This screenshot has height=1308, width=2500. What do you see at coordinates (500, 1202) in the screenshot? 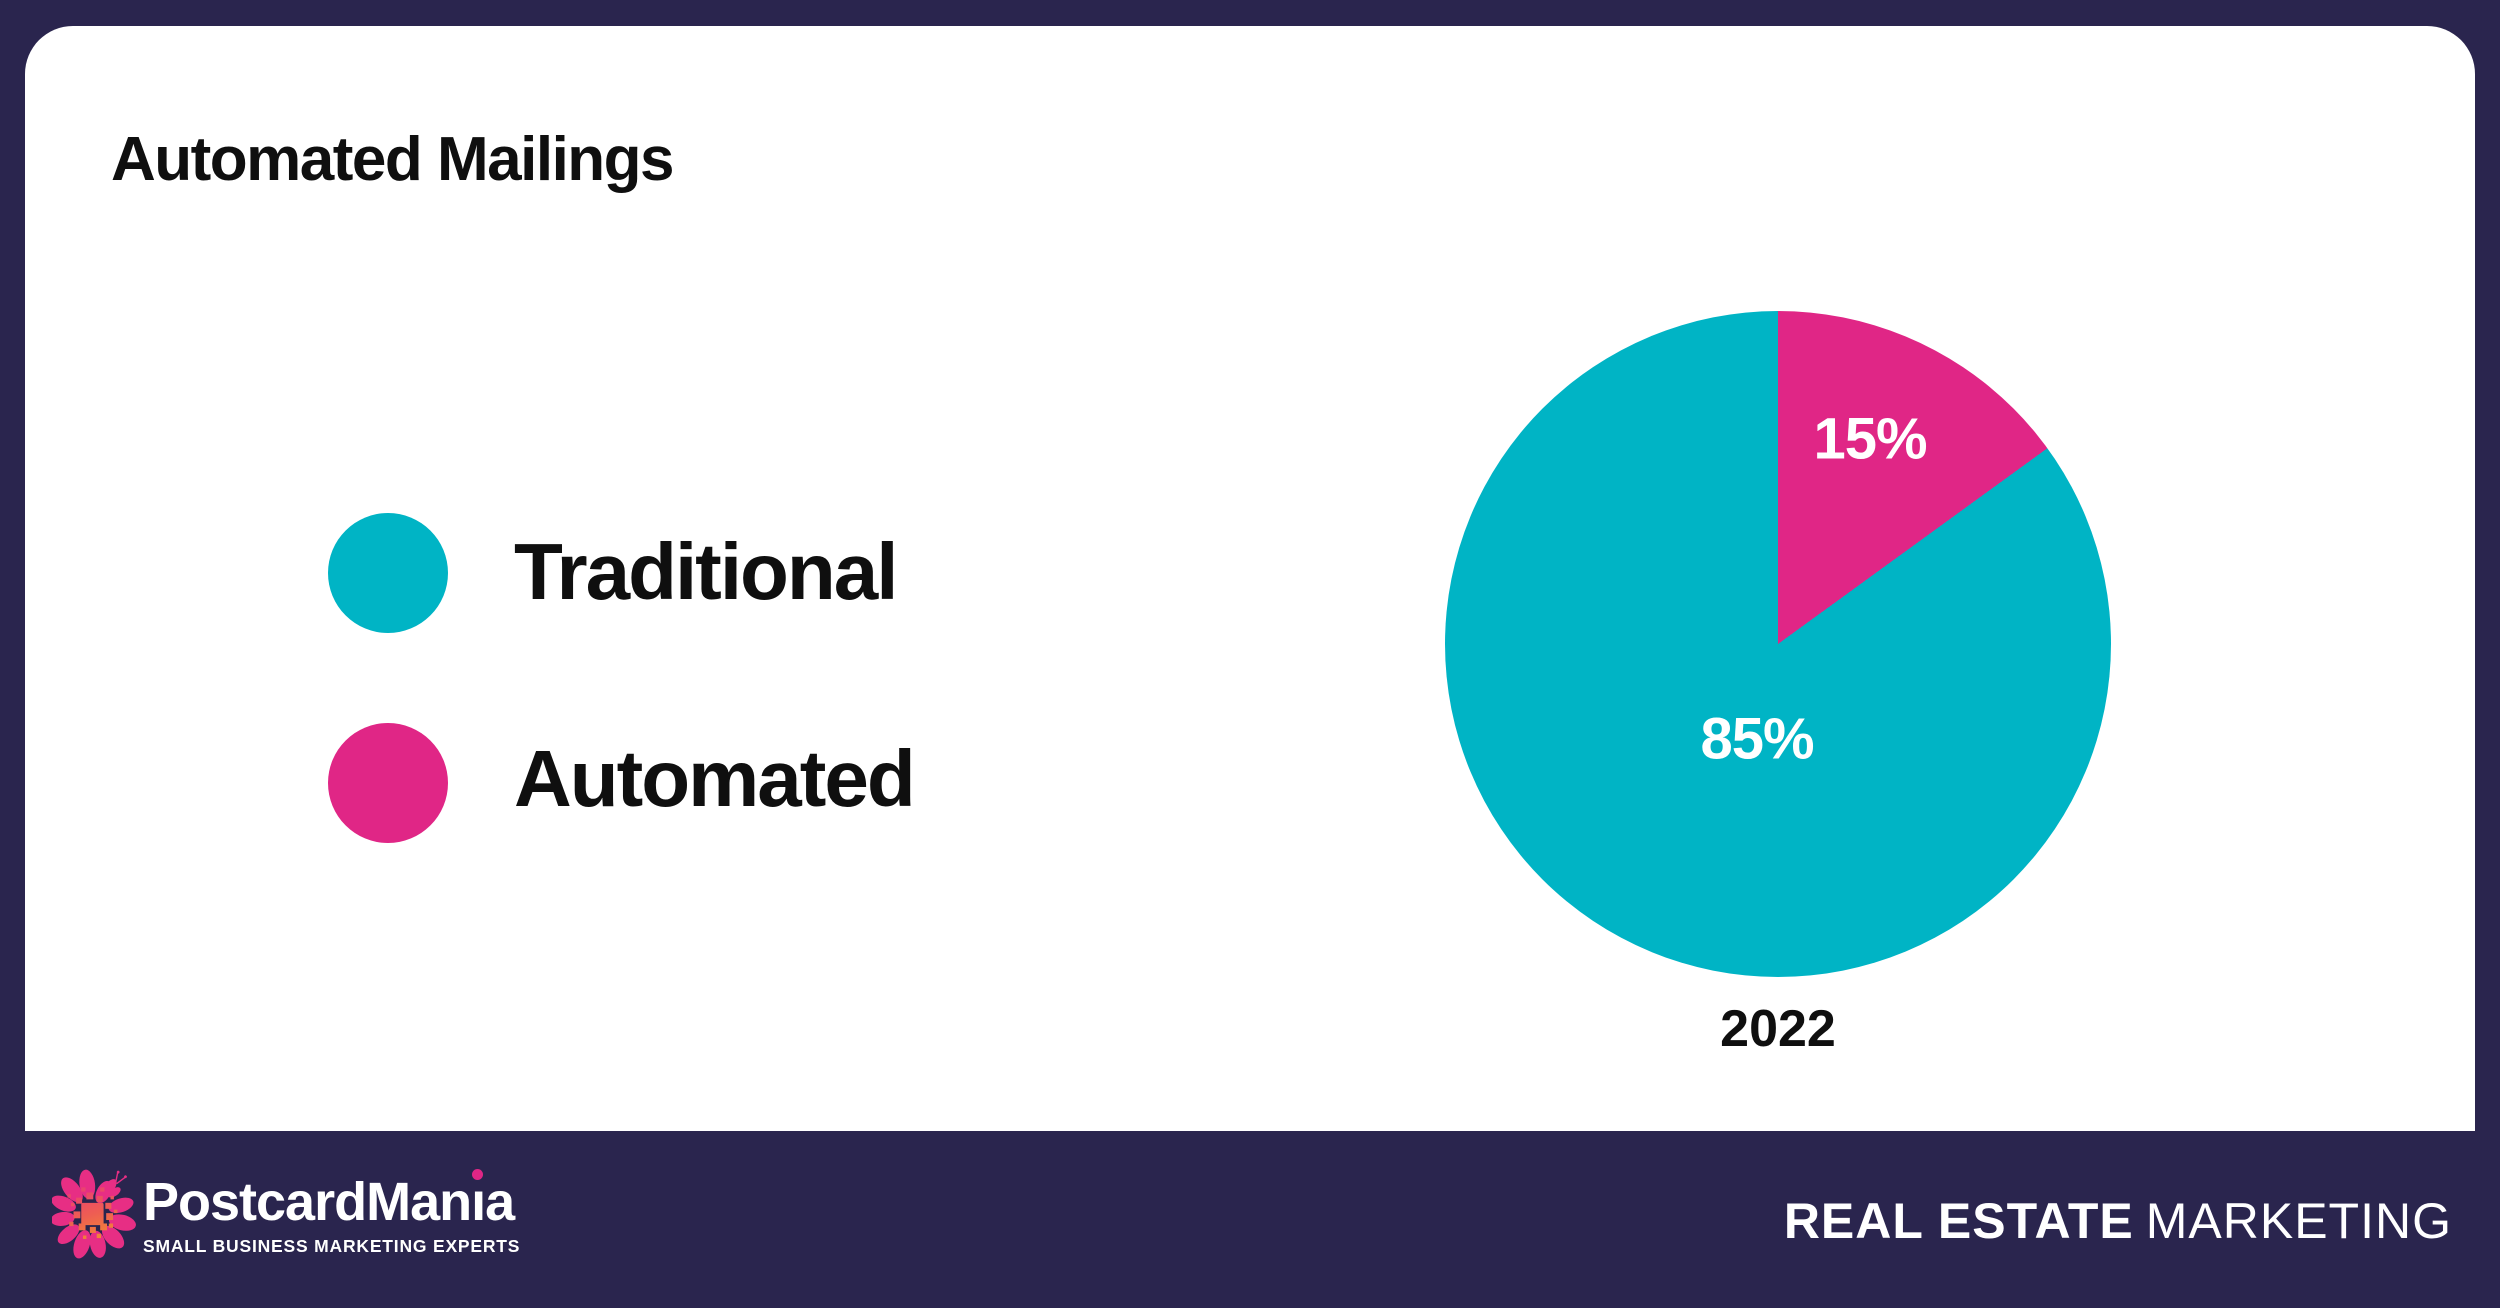
I see `brand-name-part3: a` at bounding box center [500, 1202].